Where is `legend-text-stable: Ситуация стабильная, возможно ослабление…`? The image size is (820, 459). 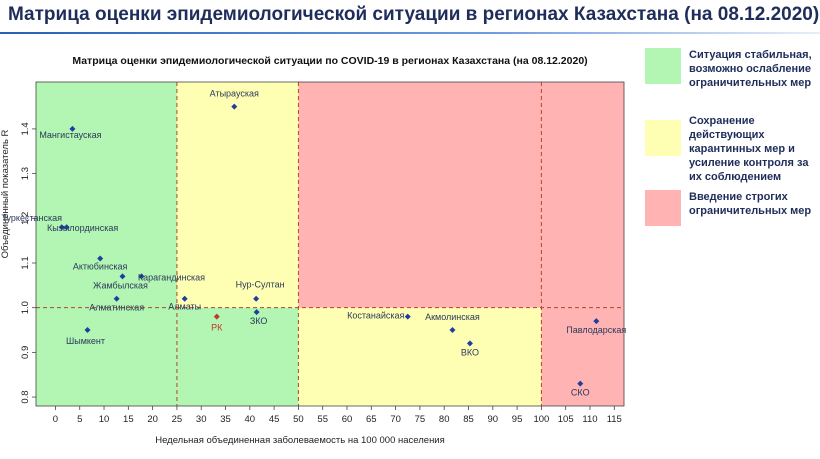
legend-text-stable: Ситуация стабильная, возможно ослабление… is located at coordinates (750, 69).